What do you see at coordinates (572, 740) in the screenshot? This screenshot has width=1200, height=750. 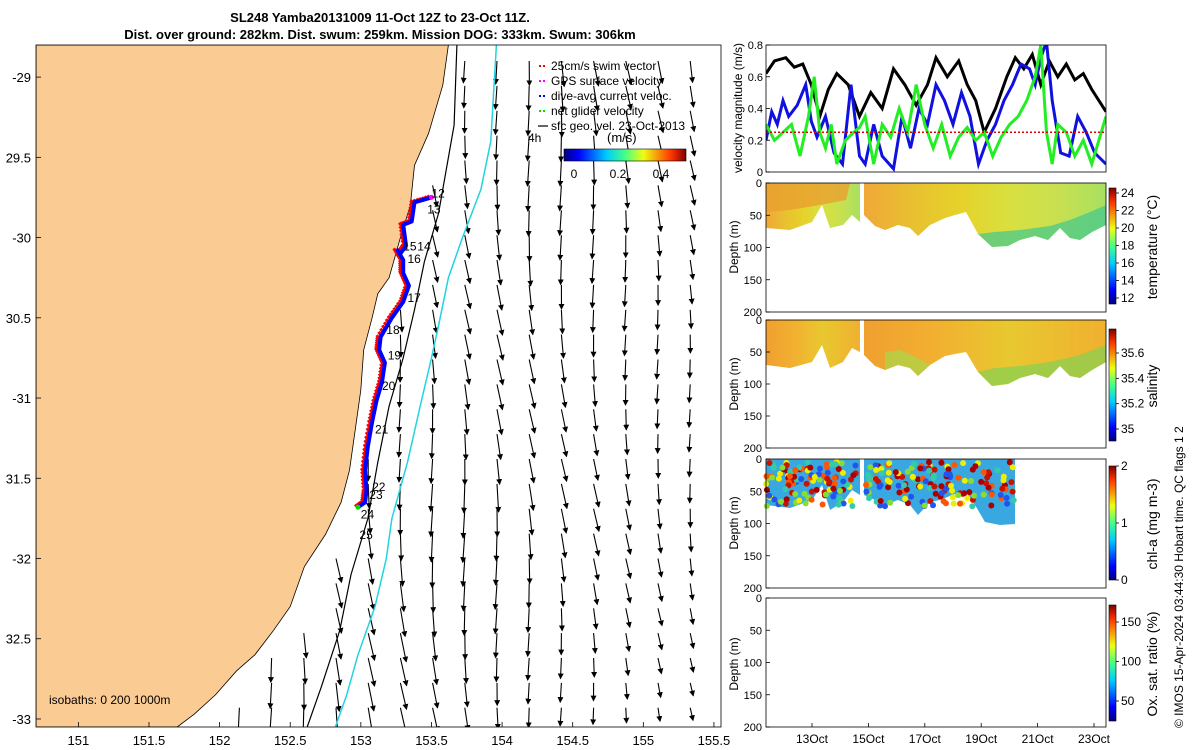 I see `map-x-tick-label: 154.5` at bounding box center [572, 740].